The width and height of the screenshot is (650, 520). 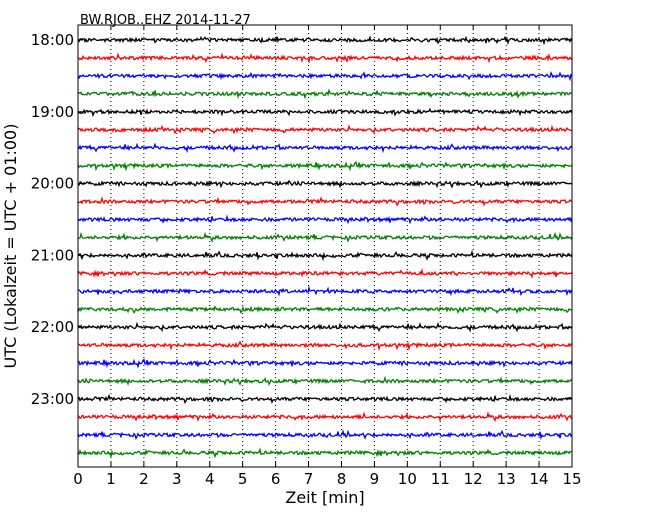 I want to click on y-axis-label: UTC (Lokalzeit = UTC + 01:00), so click(x=10, y=246).